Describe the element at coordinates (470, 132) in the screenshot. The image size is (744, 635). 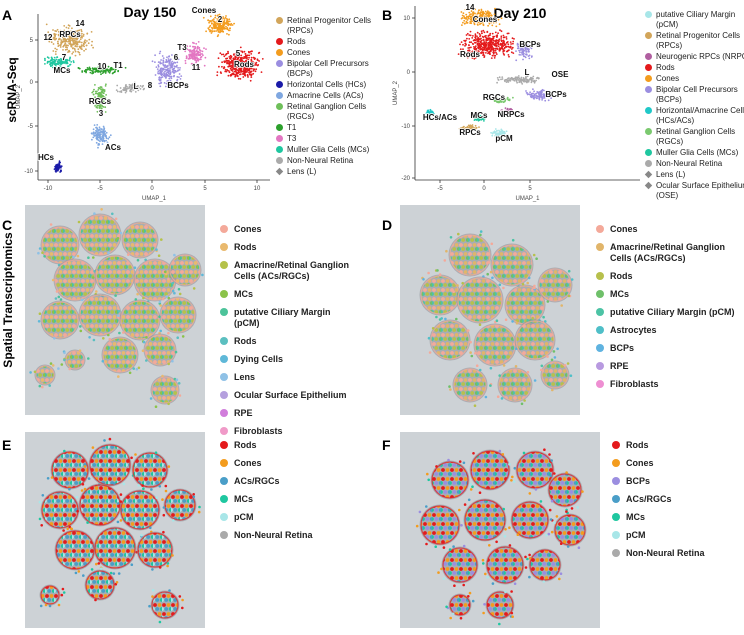
I see `cluster-label: RPCs` at that location.